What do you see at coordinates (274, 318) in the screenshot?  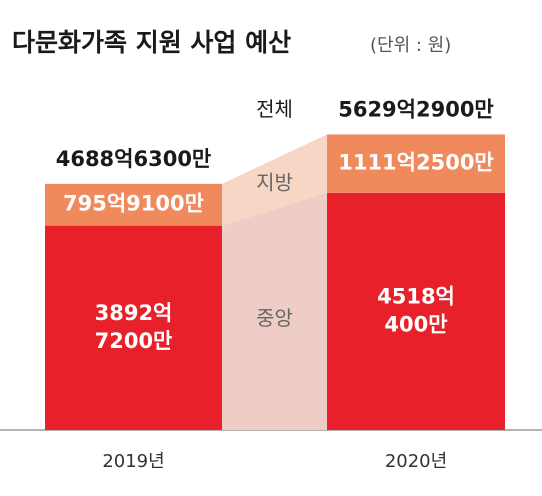 I see `series-label: 중앙` at bounding box center [274, 318].